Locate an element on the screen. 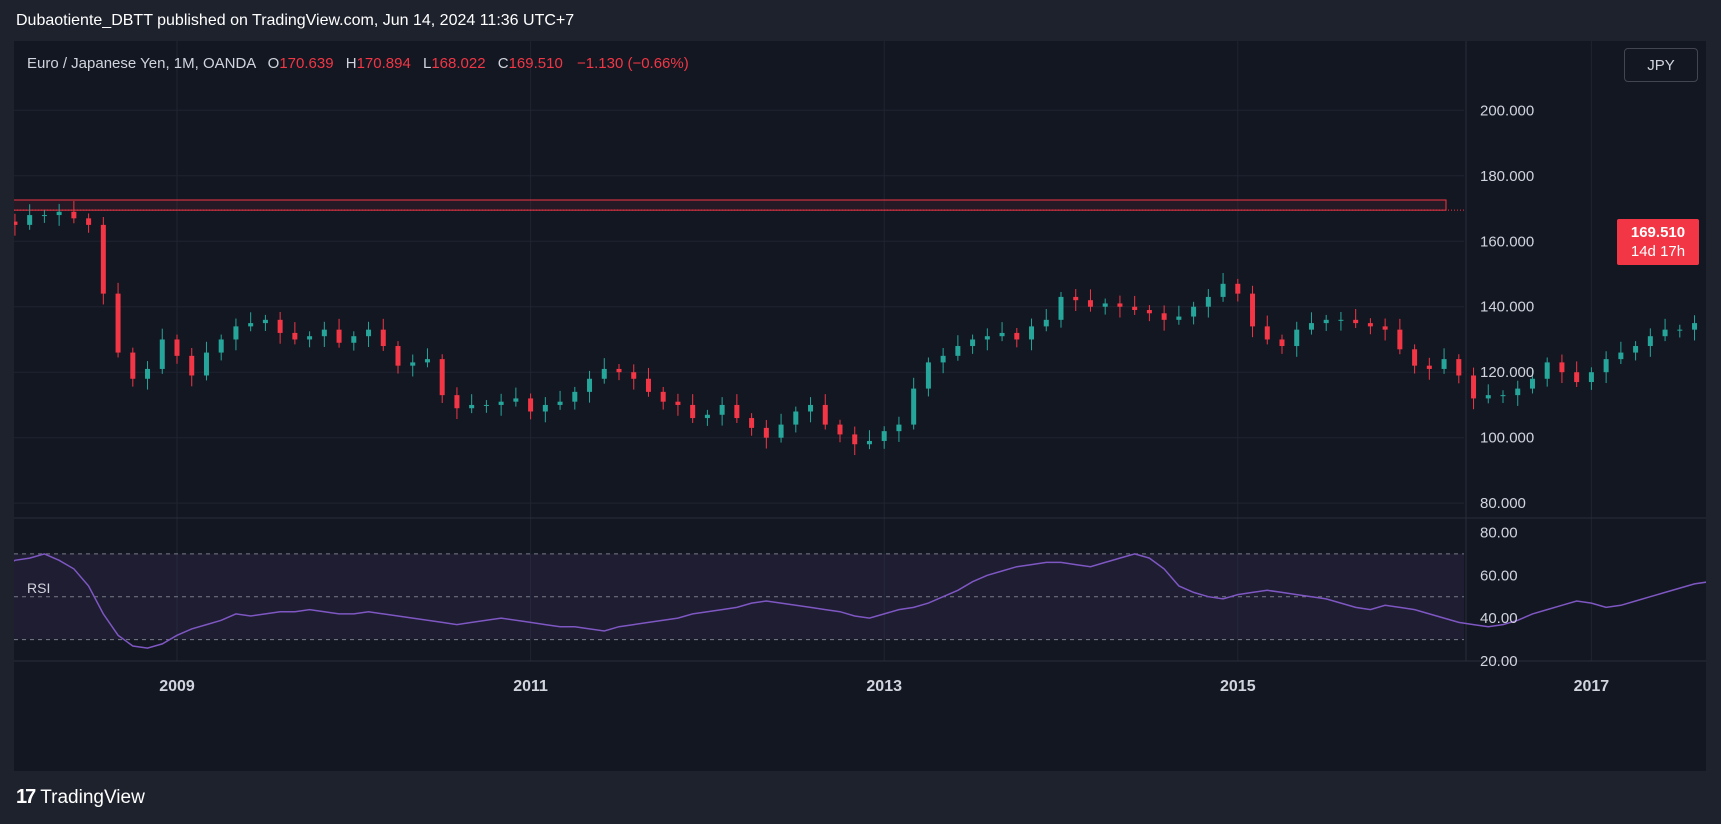 The height and width of the screenshot is (824, 1721). time-axis-tick-label: 2013 is located at coordinates (884, 686).